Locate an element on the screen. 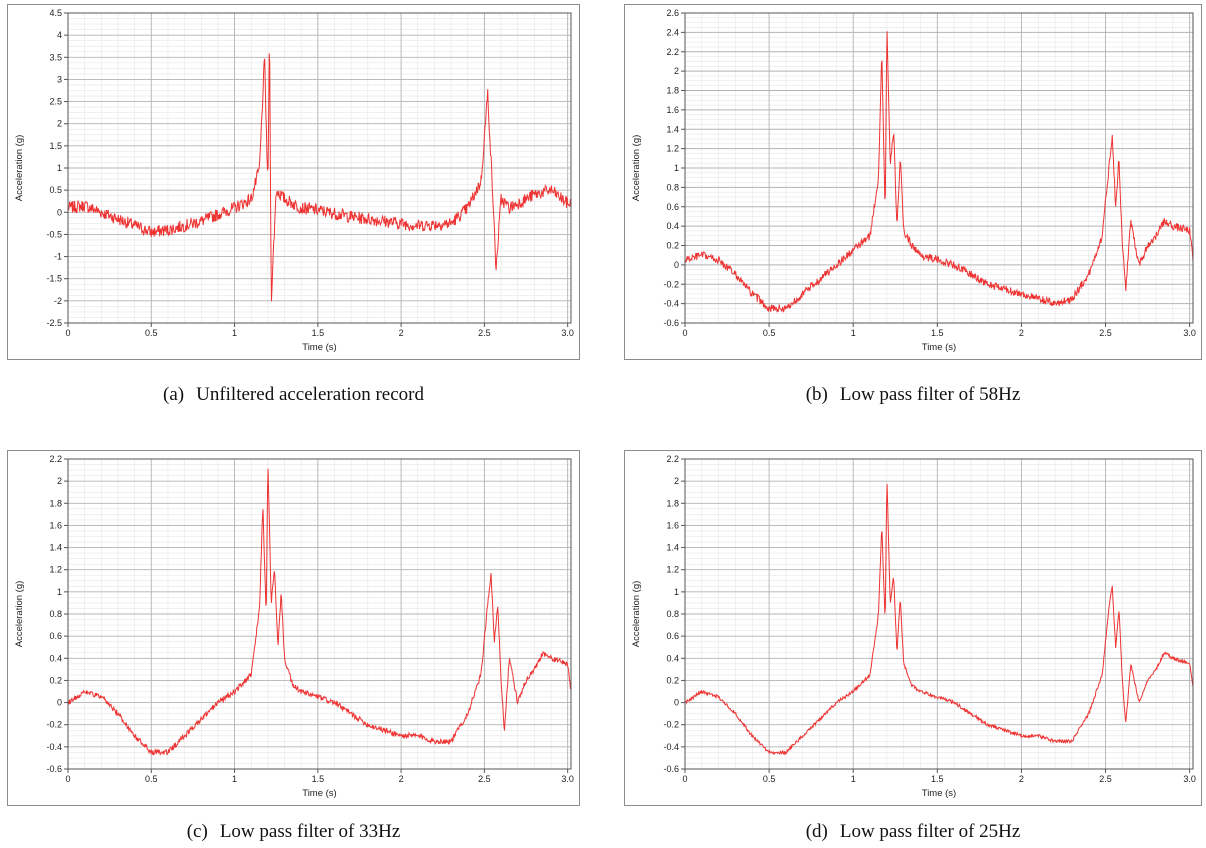 The width and height of the screenshot is (1206, 848). y-tick-label: -1 is located at coordinates (58, 257).